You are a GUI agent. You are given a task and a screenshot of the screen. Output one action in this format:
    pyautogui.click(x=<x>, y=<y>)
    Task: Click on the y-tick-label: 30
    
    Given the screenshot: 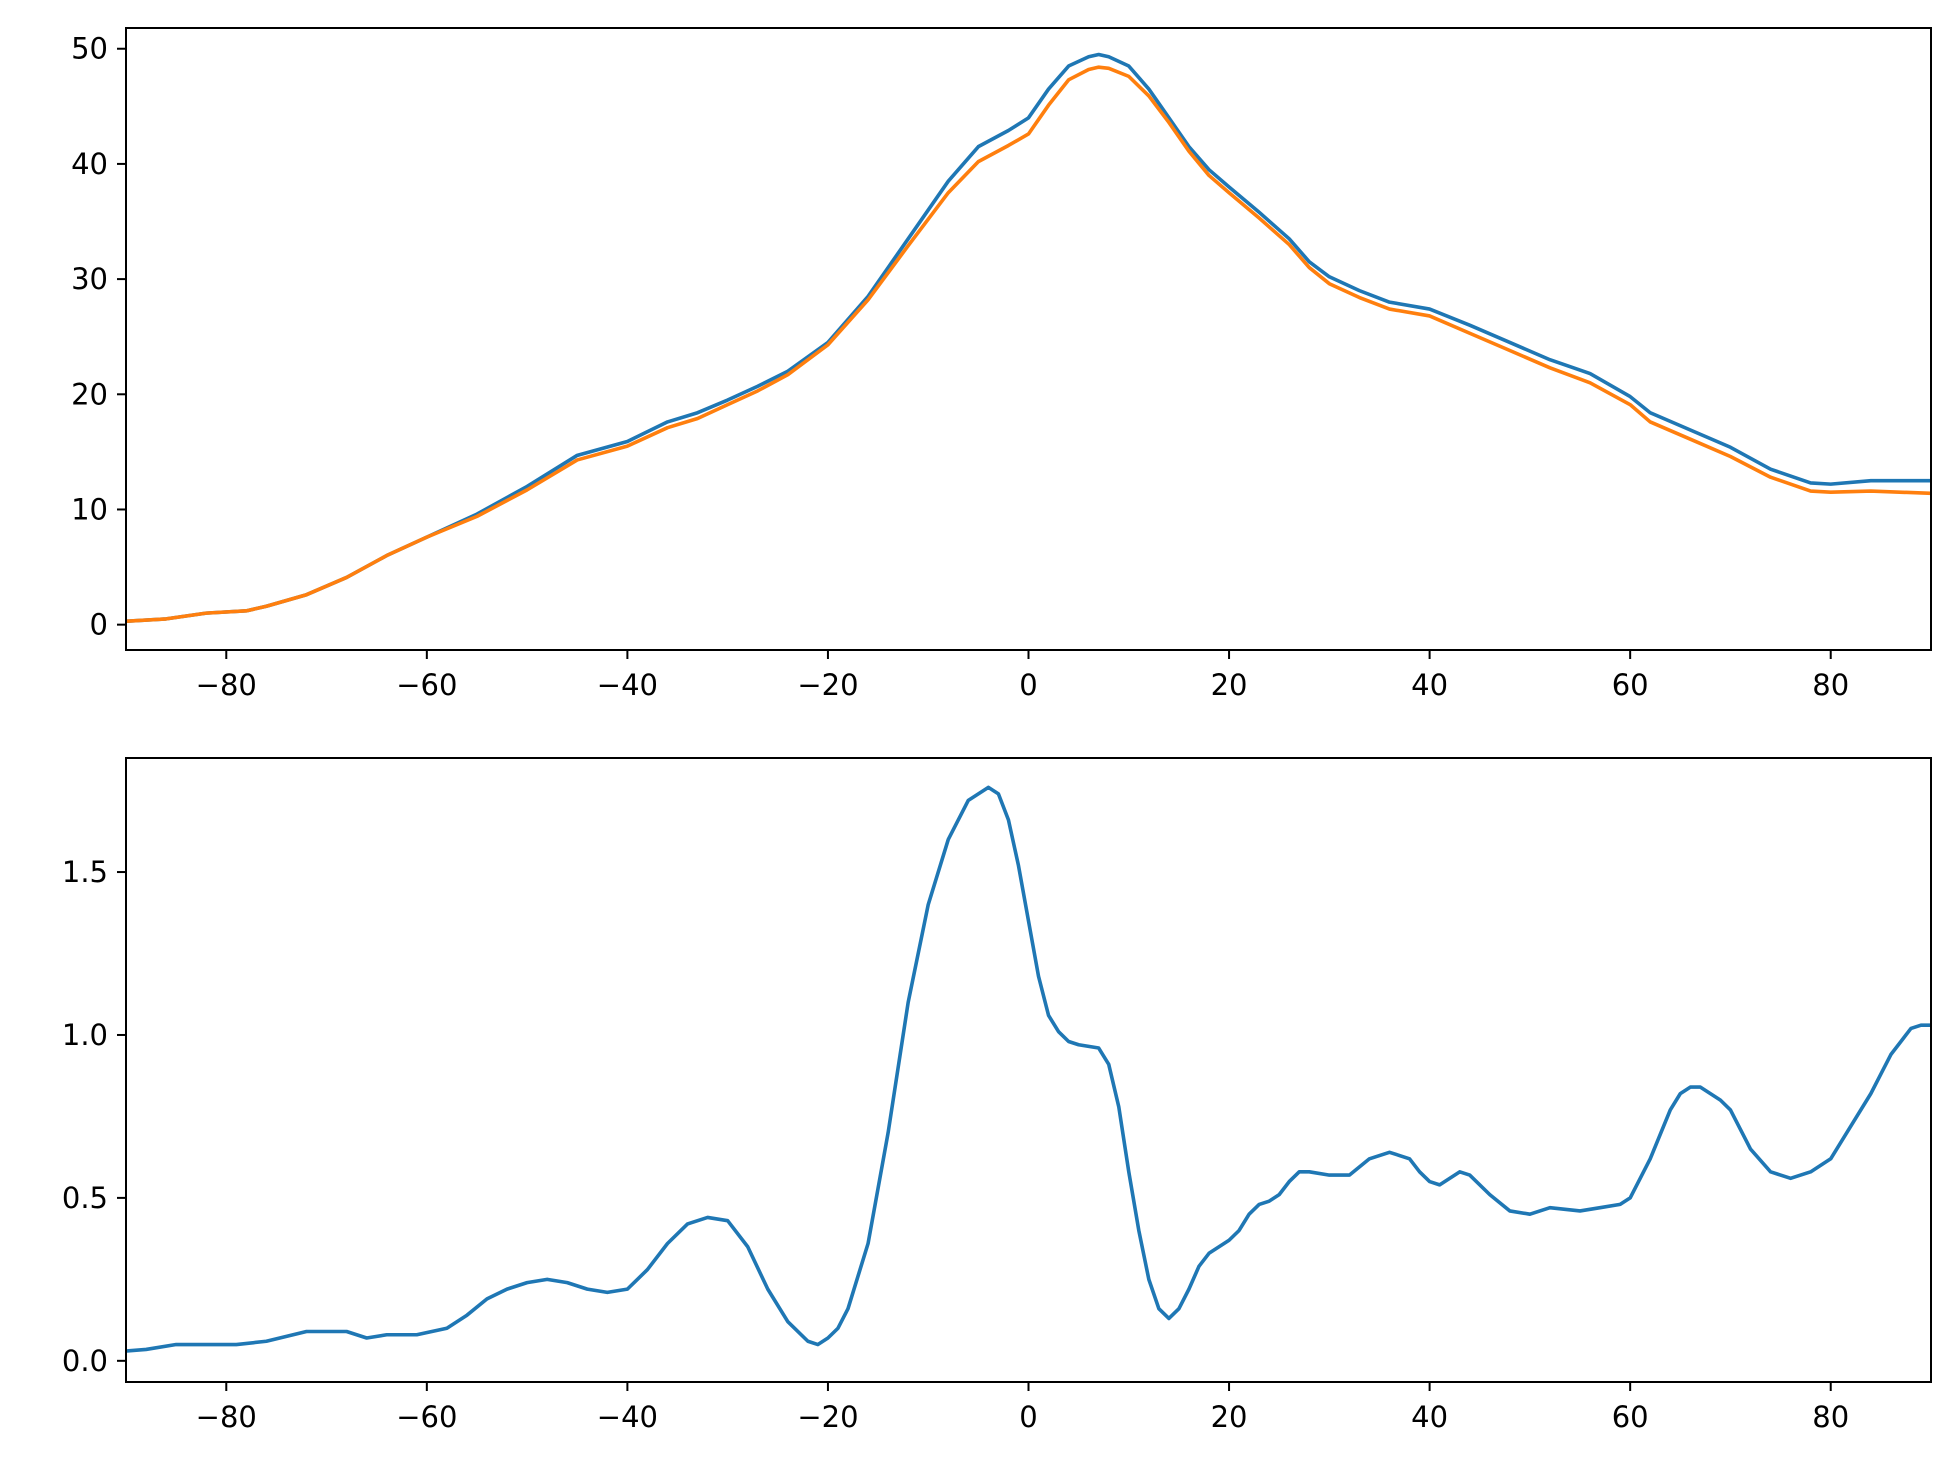 What is the action you would take?
    pyautogui.click(x=89, y=279)
    